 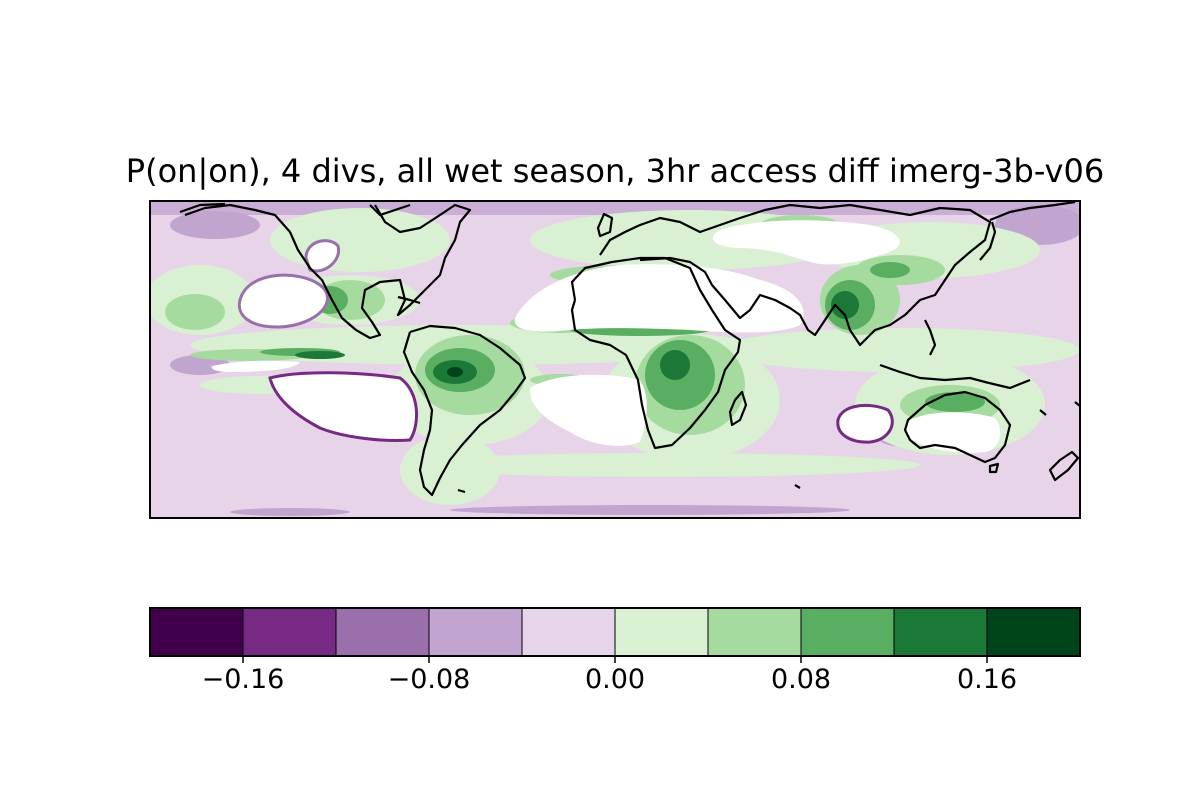 What do you see at coordinates (409, 300) in the screenshot?
I see `coastline-caribbean` at bounding box center [409, 300].